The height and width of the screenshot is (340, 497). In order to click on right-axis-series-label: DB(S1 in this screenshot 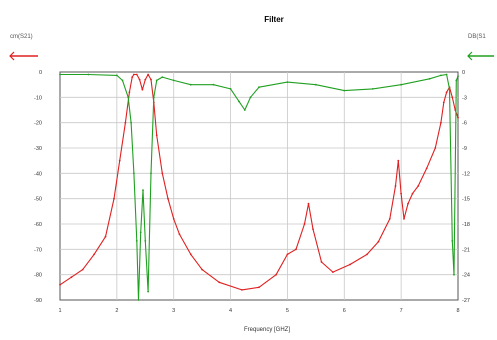, I will do `click(477, 37)`.